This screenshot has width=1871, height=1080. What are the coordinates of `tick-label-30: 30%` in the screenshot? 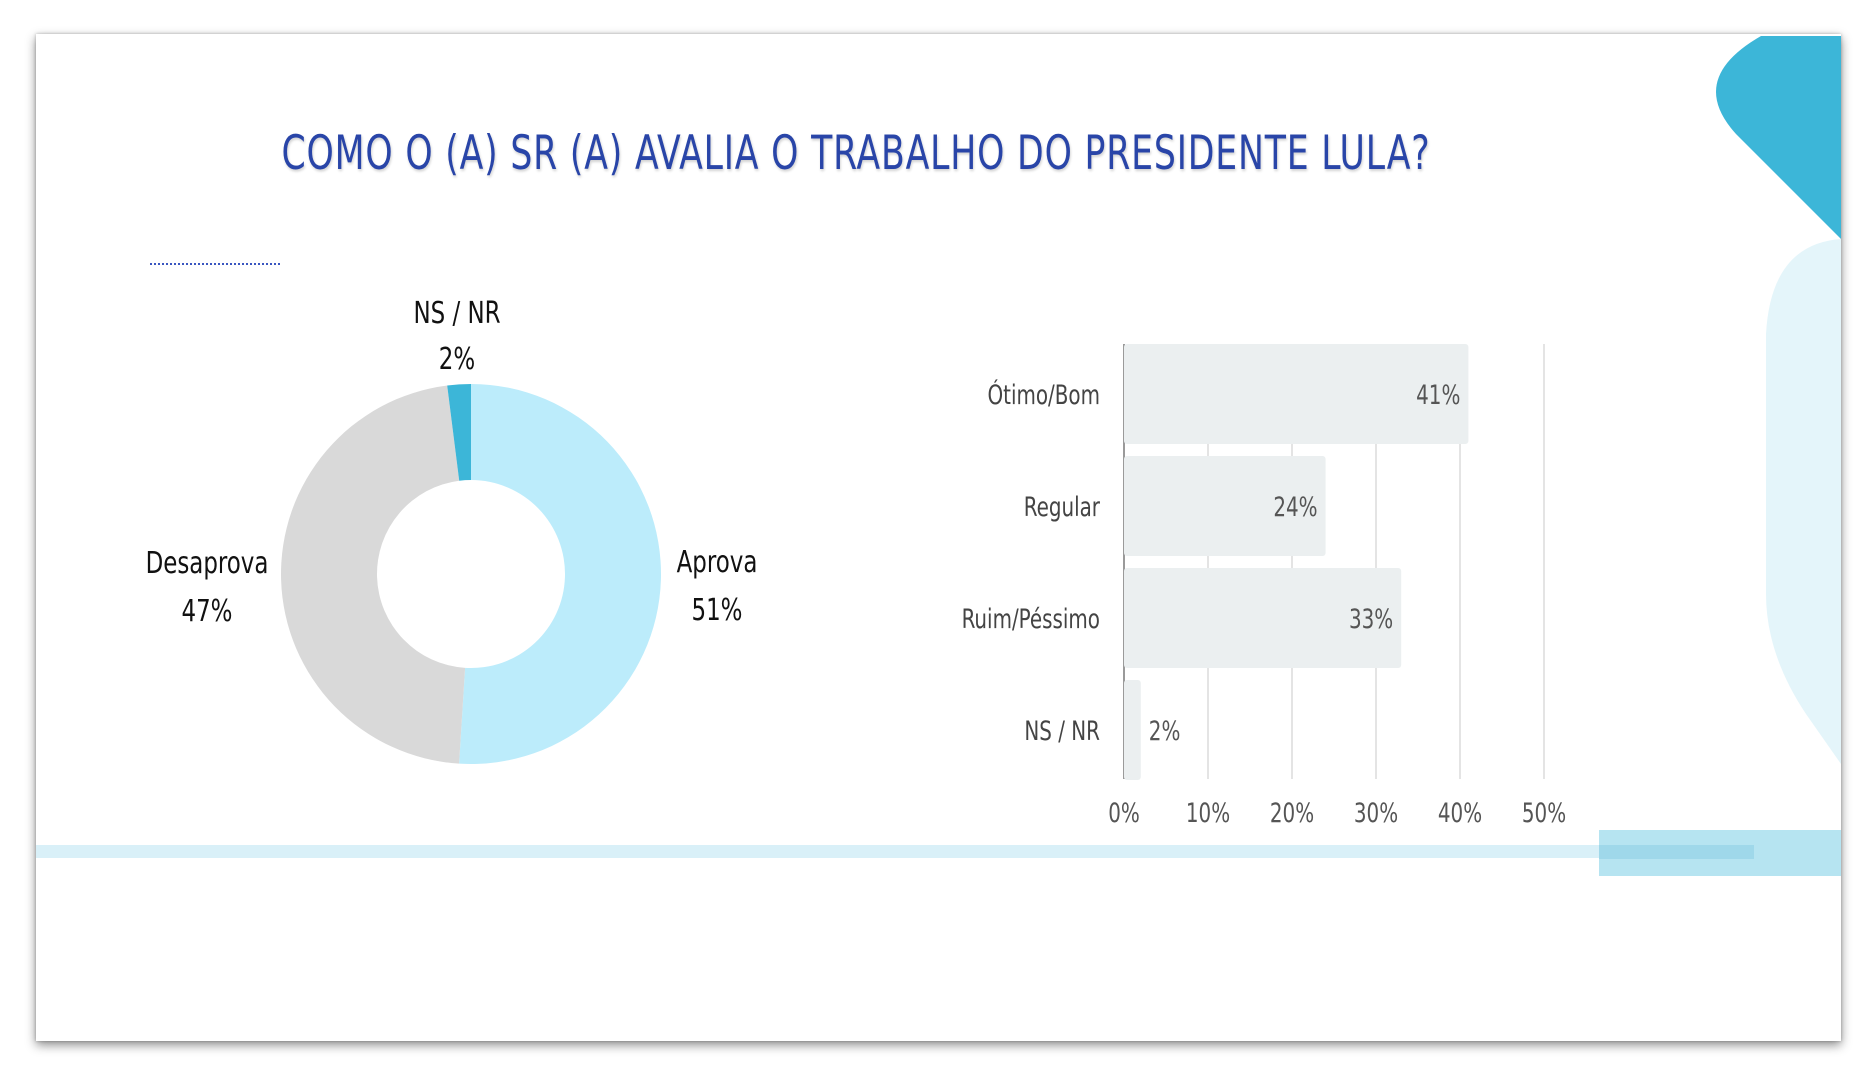 It's located at (1376, 813).